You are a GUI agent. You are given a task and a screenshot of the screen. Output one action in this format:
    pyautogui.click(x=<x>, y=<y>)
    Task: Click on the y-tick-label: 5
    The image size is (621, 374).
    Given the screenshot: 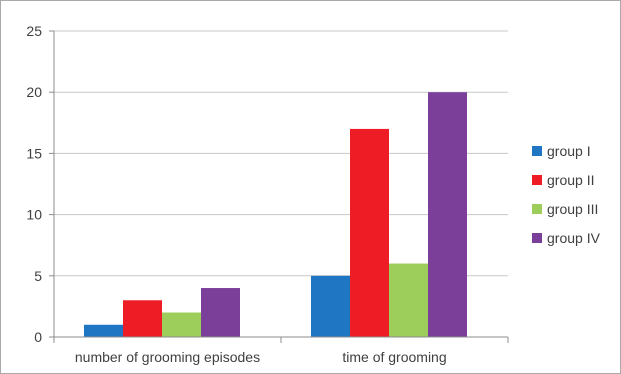 What is the action you would take?
    pyautogui.click(x=38, y=276)
    